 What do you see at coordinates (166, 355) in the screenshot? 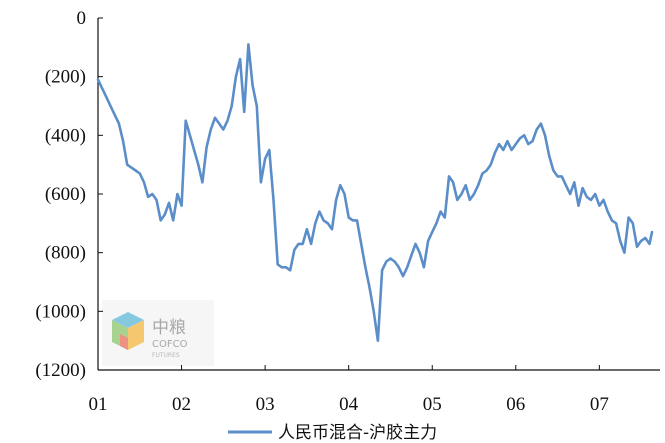
I see `watermark-subtitle: FUTURES` at bounding box center [166, 355].